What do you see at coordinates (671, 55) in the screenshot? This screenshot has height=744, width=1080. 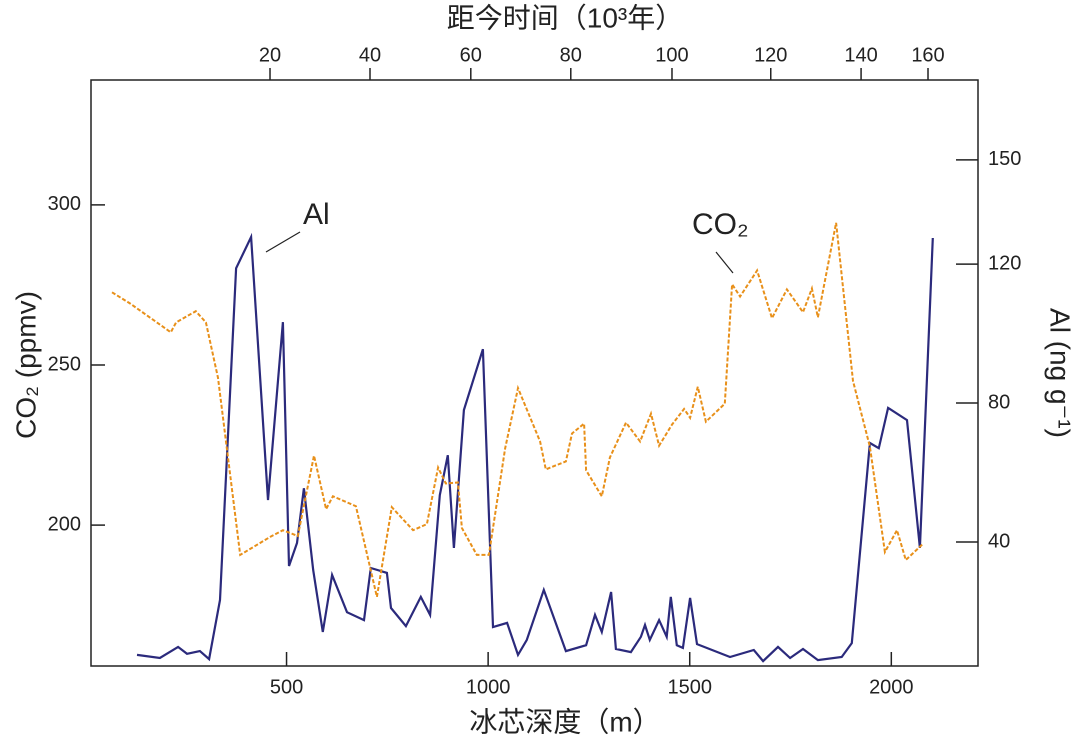 I see `x2-tick-label: 100` at bounding box center [671, 55].